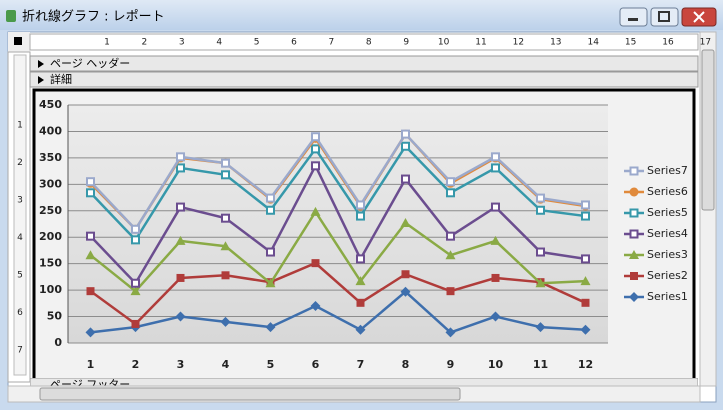 The image size is (723, 410). I want to click on ruler-number: 5, so click(257, 43).